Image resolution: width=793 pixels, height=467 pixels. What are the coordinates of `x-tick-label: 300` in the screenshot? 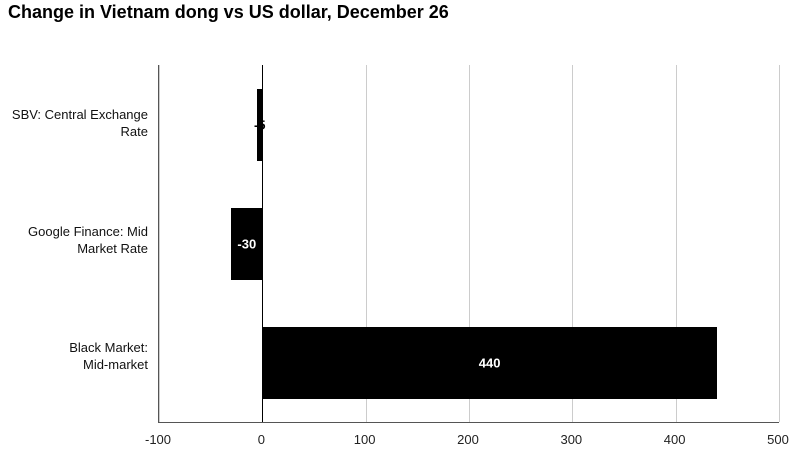 It's located at (571, 439).